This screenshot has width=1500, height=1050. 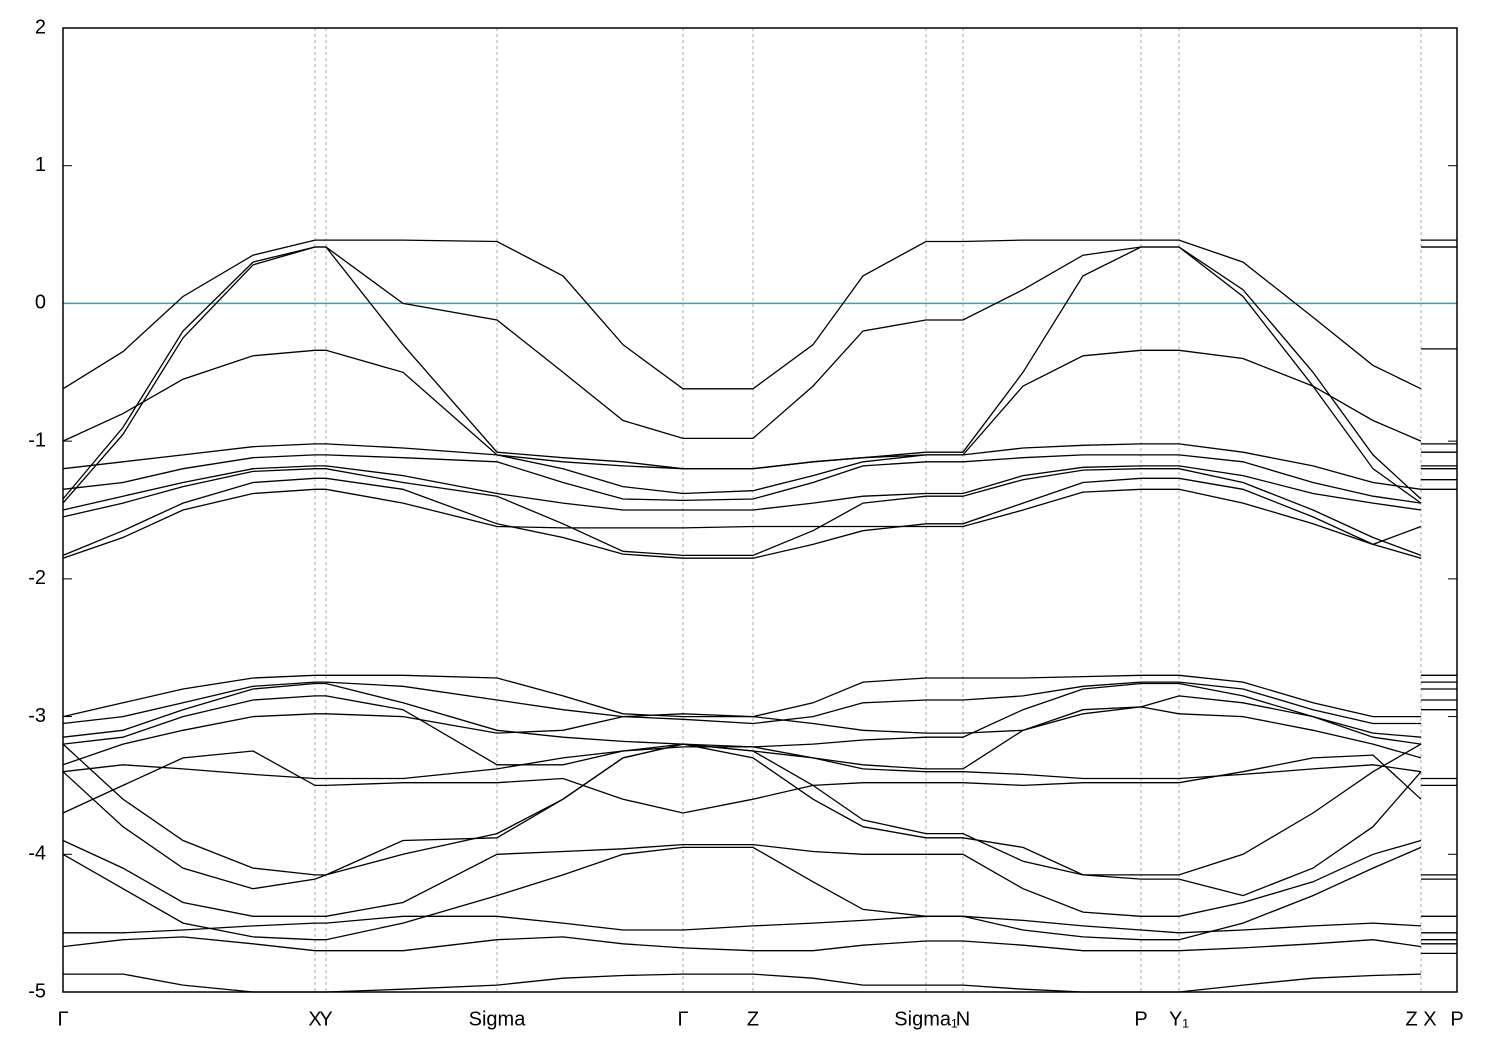 What do you see at coordinates (325, 1019) in the screenshot?
I see `x-tick-label: Y` at bounding box center [325, 1019].